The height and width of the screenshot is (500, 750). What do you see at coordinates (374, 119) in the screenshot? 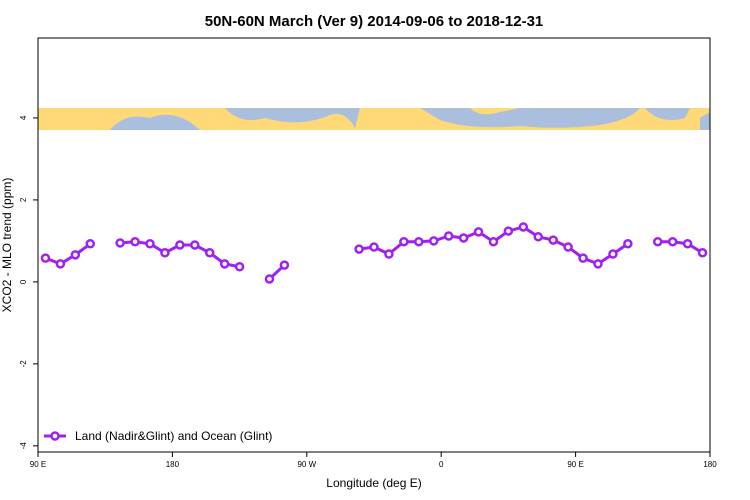
I see `map-strip` at bounding box center [374, 119].